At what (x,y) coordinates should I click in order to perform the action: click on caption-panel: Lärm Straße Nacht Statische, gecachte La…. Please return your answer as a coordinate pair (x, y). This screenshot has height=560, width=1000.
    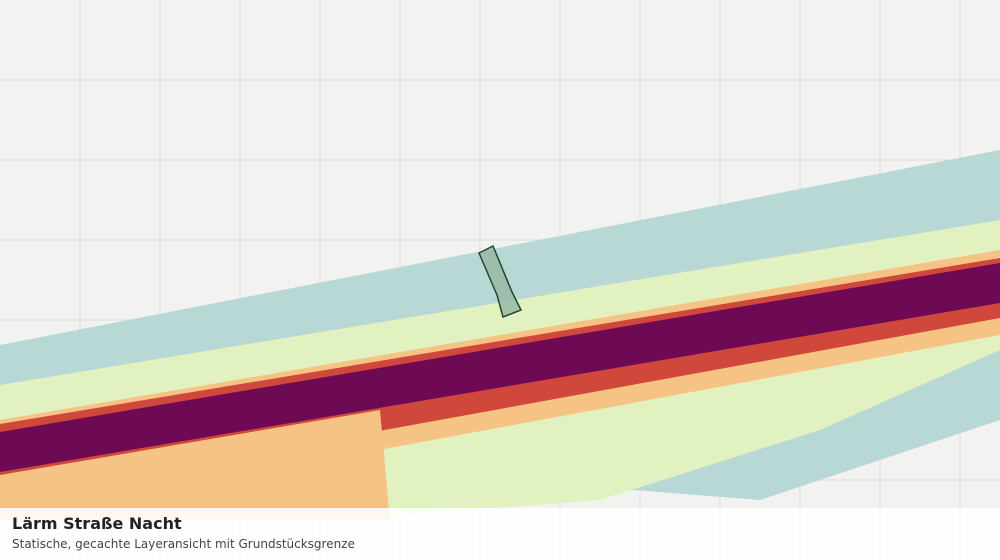
    Looking at the image, I should click on (500, 534).